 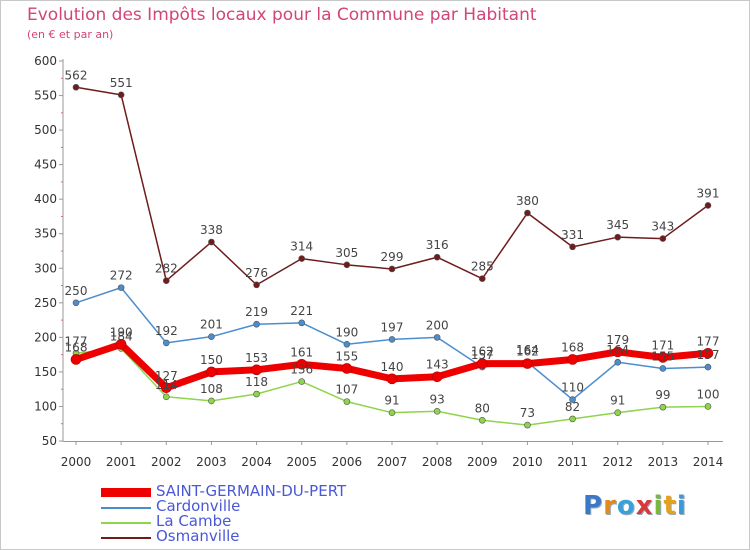 I want to click on data-label: 110, so click(x=572, y=388).